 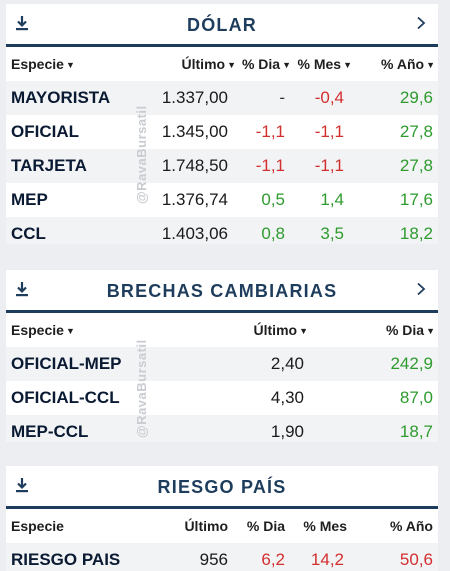 What do you see at coordinates (194, 97) in the screenshot?
I see `row-ultimo: 1.337,00` at bounding box center [194, 97].